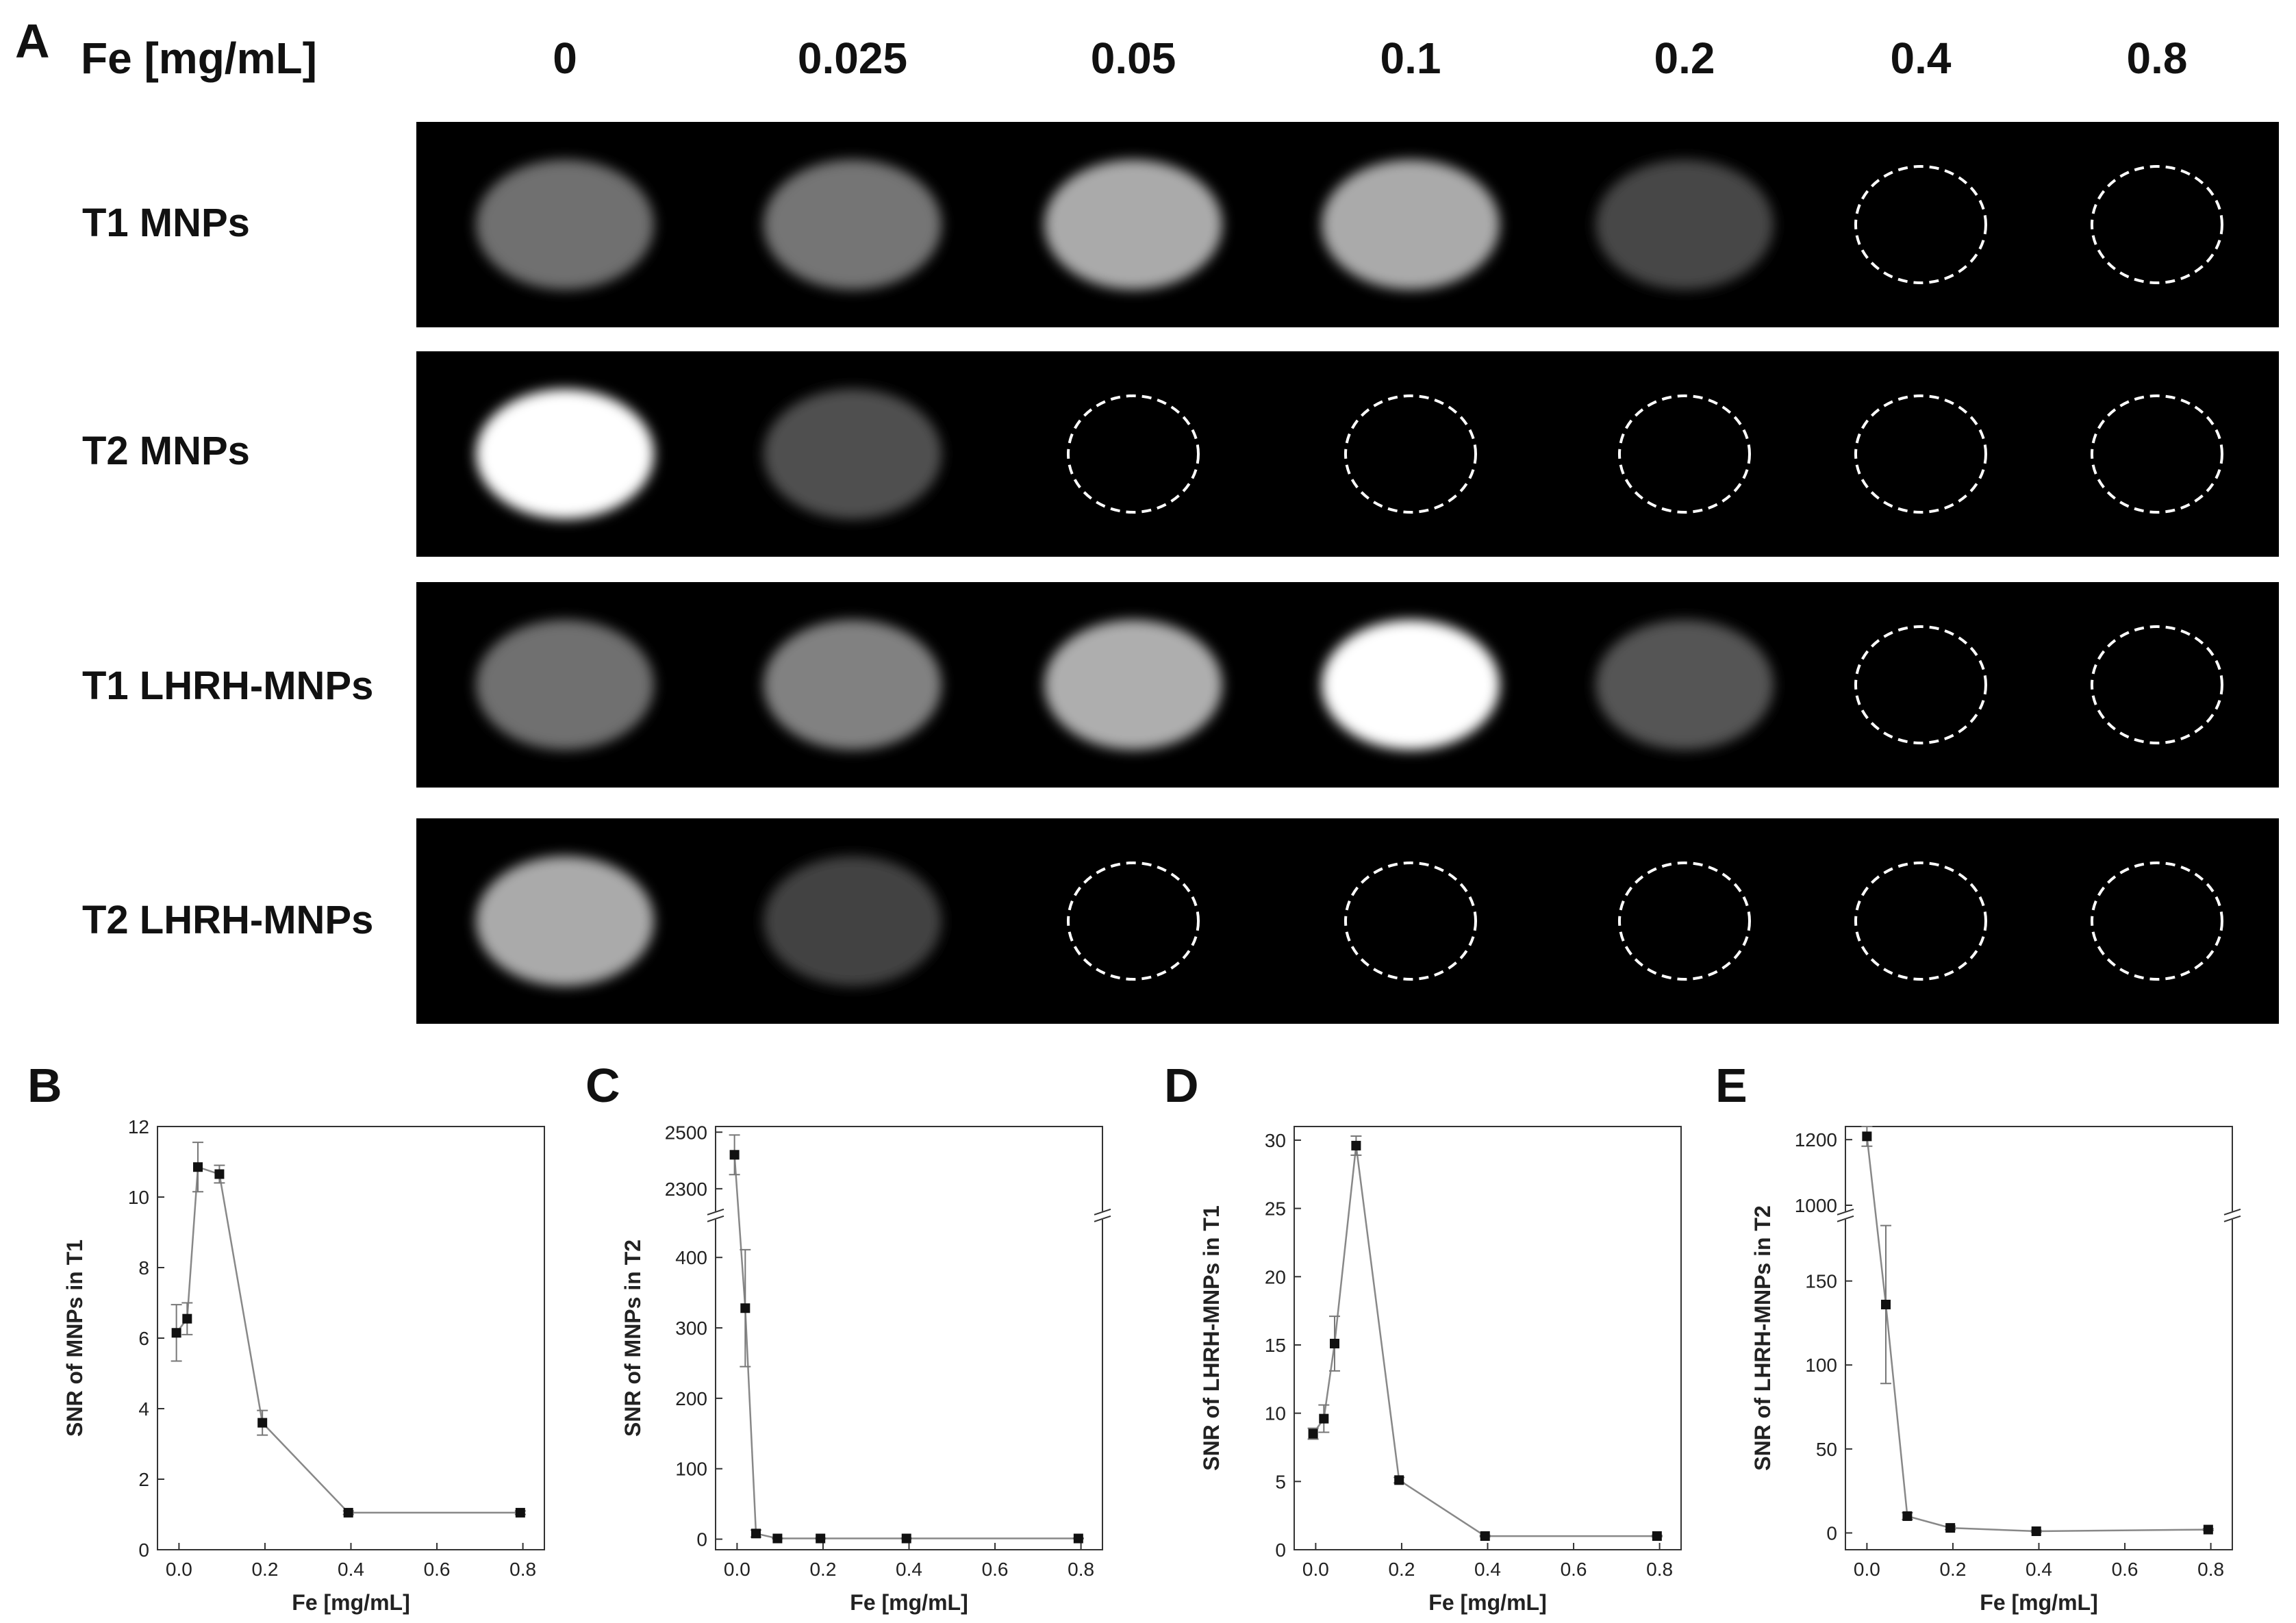  I want to click on concentration-header: 0.8, so click(2157, 59).